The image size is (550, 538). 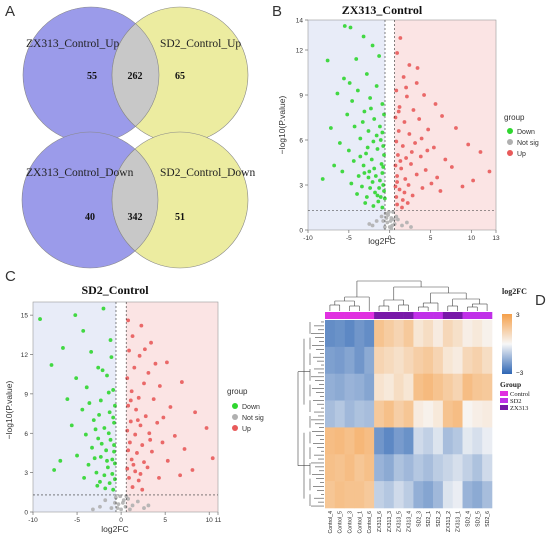 I want to click on column-label: Control_1, so click(x=360, y=522).